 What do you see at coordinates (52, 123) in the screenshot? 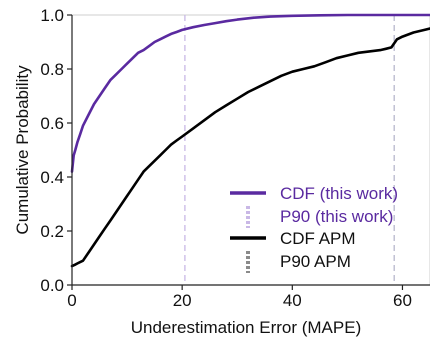
I see `y-tick-label: 0.6` at bounding box center [52, 123].